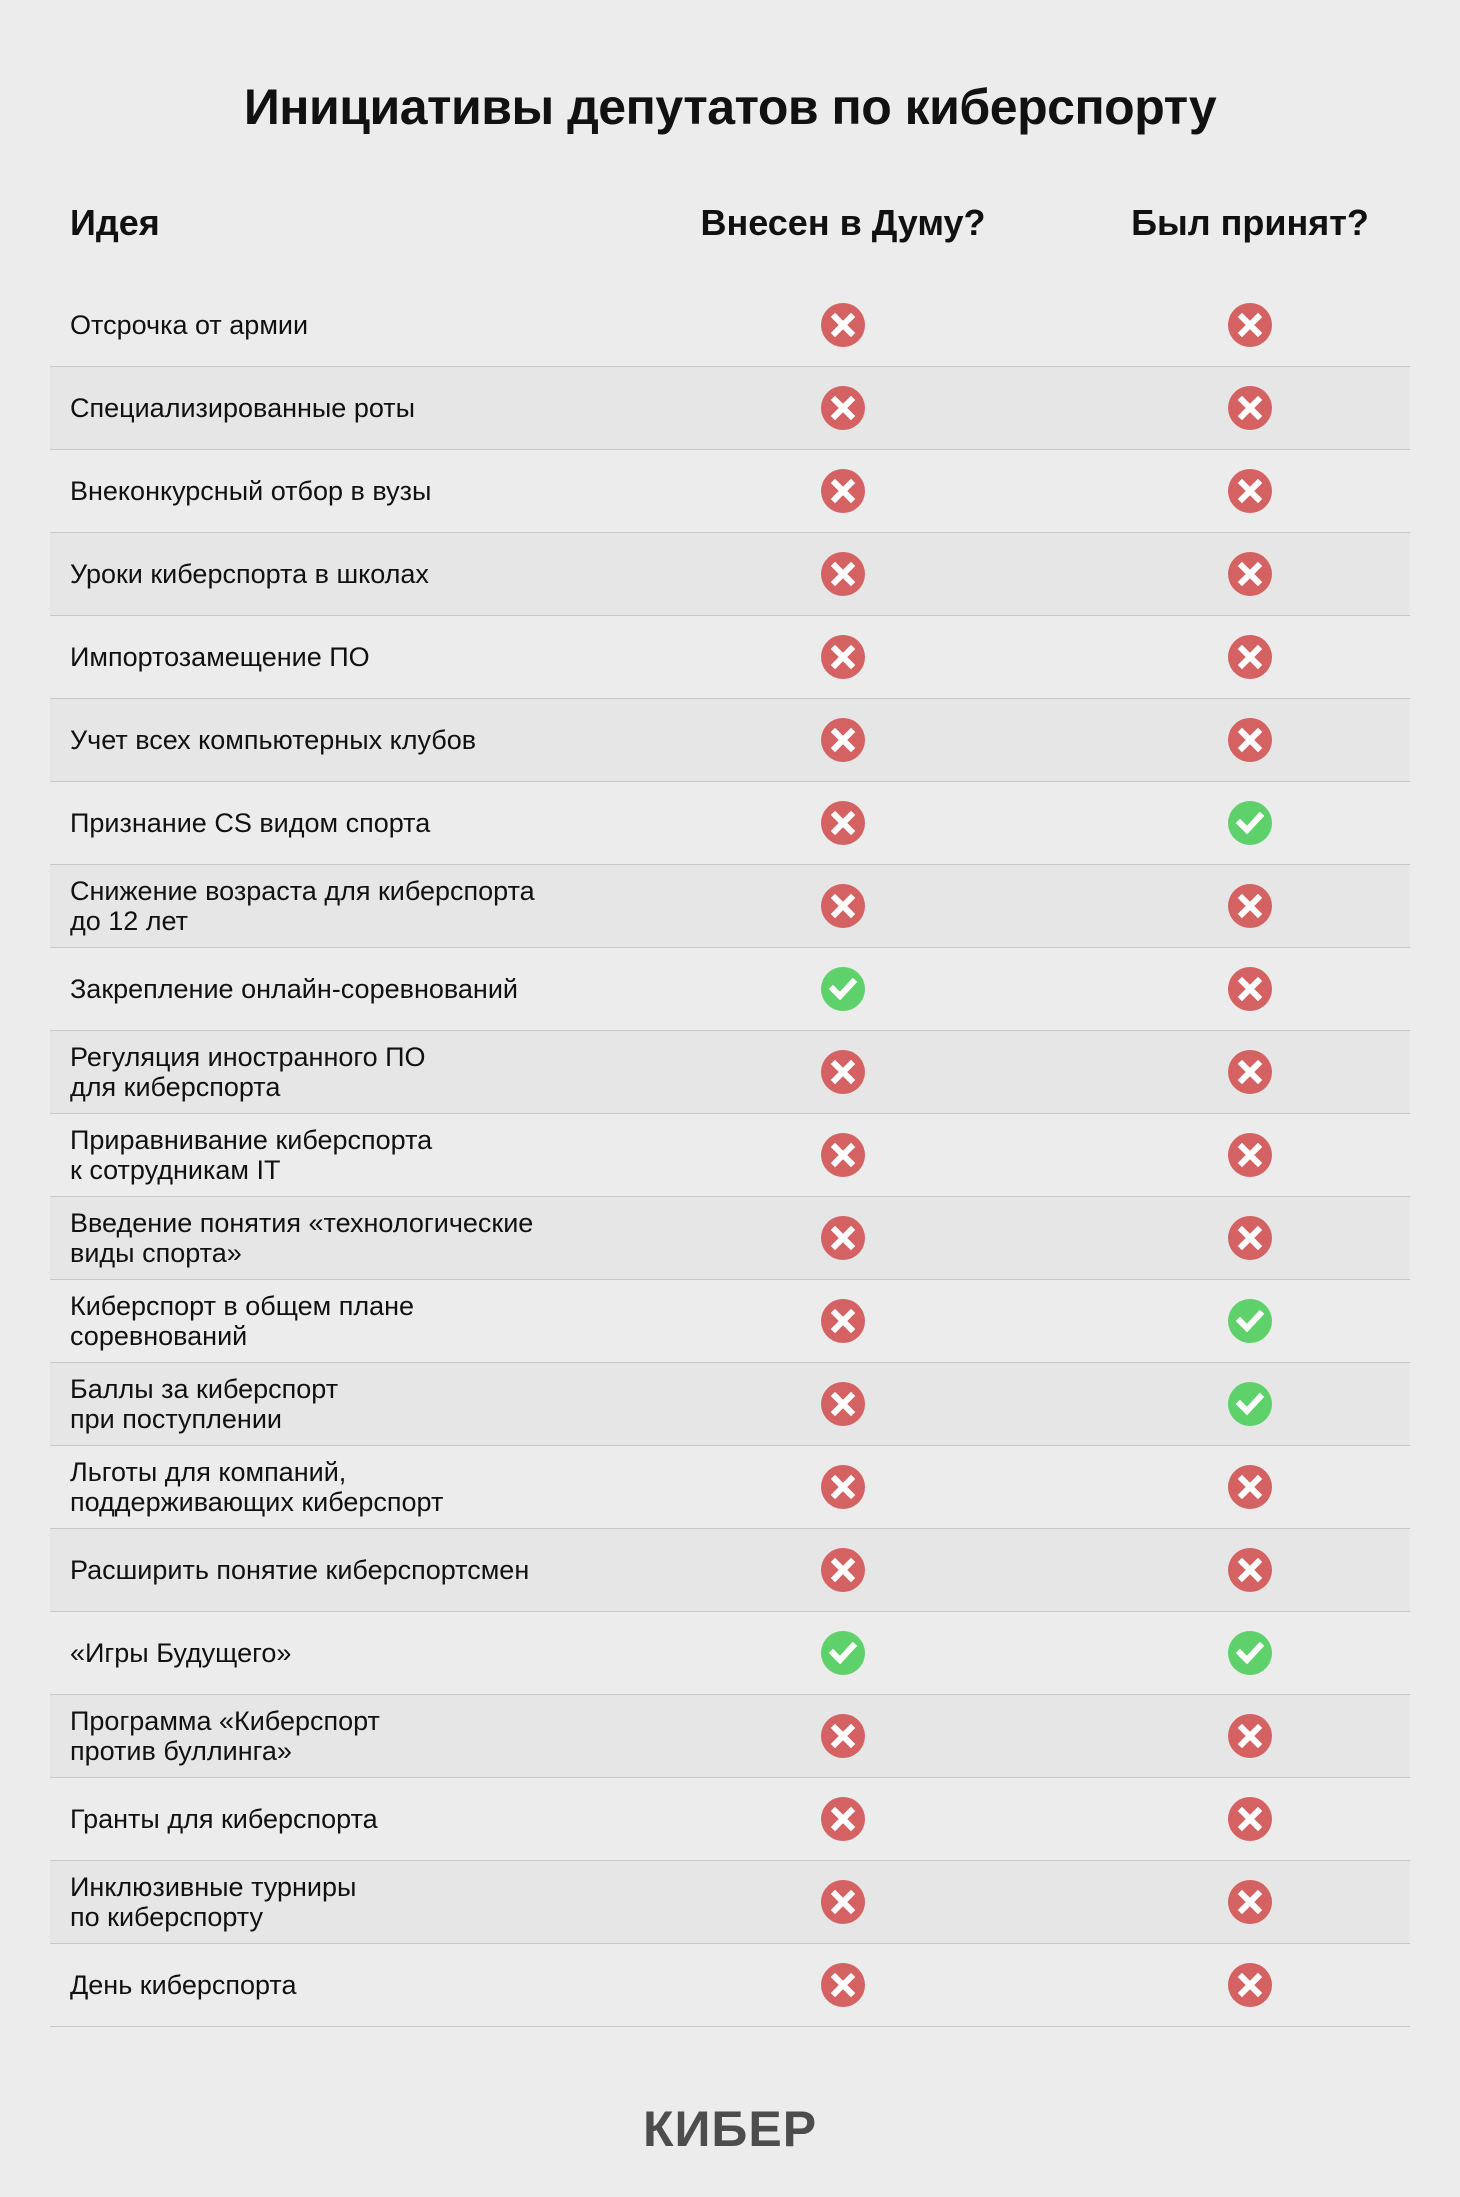 The height and width of the screenshot is (2197, 1460). I want to click on idea-label: Программа «Киберспорт против буллинга», so click(225, 1736).